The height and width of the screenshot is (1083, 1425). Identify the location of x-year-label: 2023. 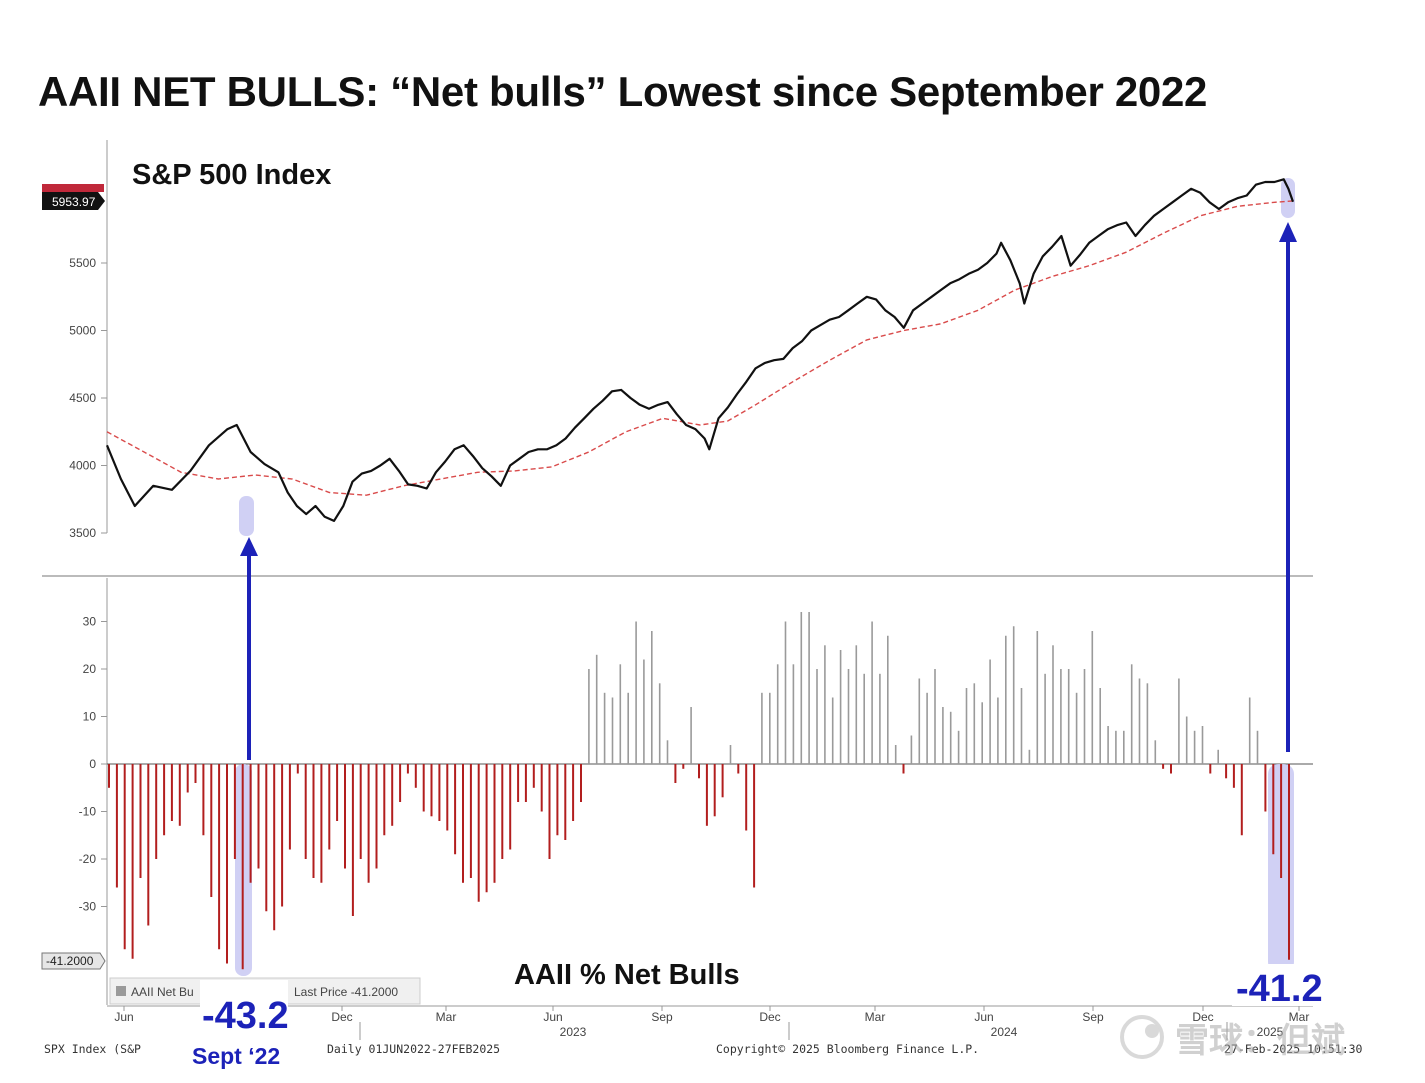
(573, 1032).